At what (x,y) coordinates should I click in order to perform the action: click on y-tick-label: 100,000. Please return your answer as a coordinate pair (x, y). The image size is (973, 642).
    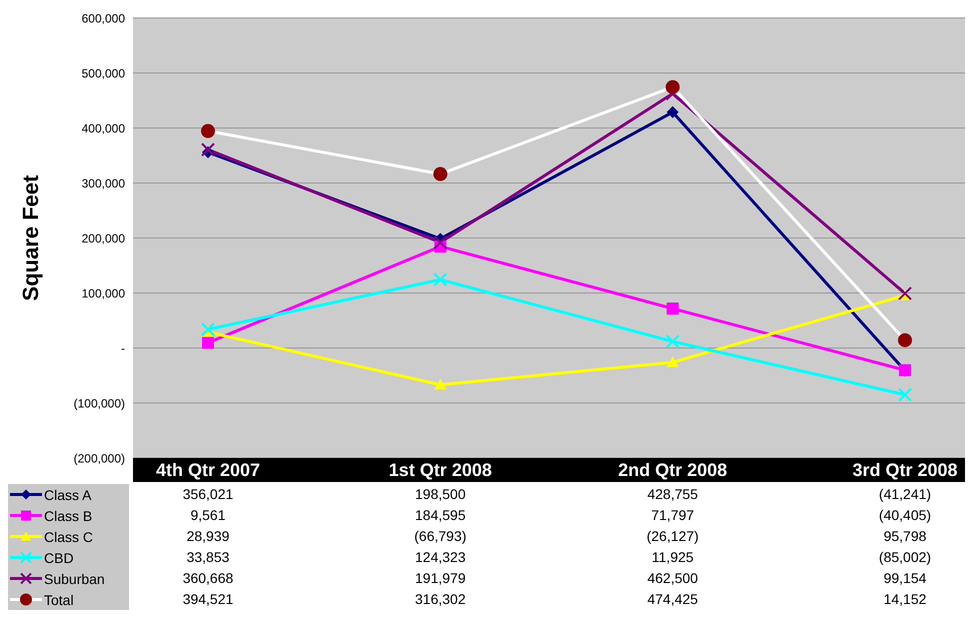
    Looking at the image, I should click on (104, 293).